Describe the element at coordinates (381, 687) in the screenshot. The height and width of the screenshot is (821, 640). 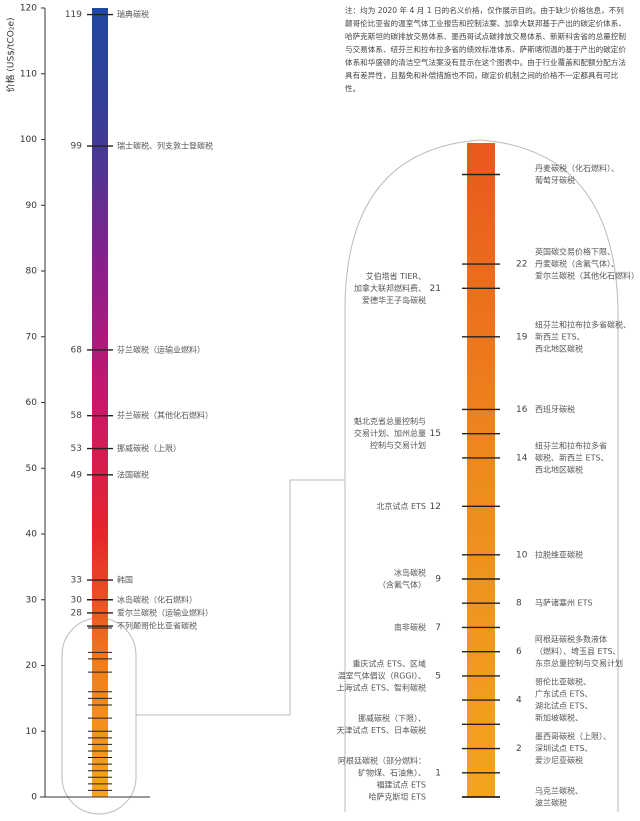
I see `mark-label: 上海试点 ETS、智利碳税` at that location.